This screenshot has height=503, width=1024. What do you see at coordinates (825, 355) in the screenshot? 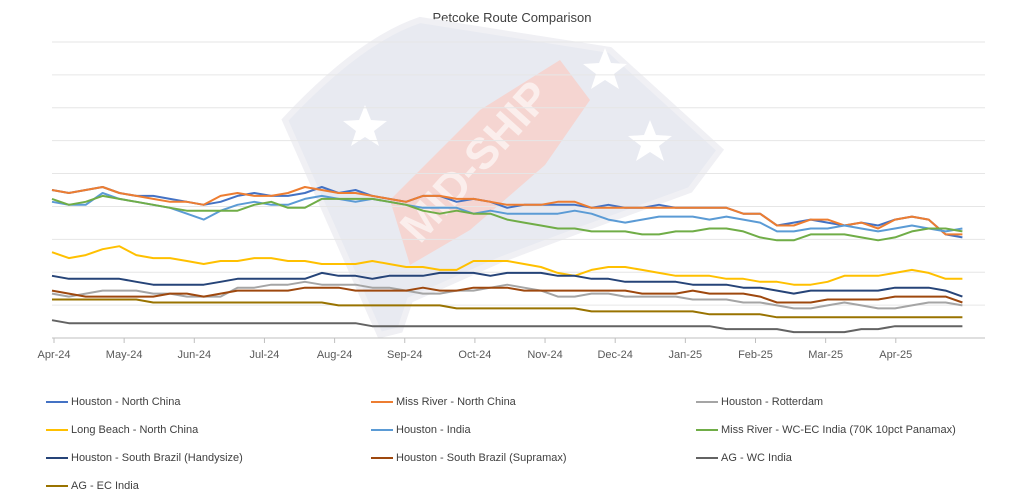
I see `x-tick-label: Mar-25` at bounding box center [825, 355].